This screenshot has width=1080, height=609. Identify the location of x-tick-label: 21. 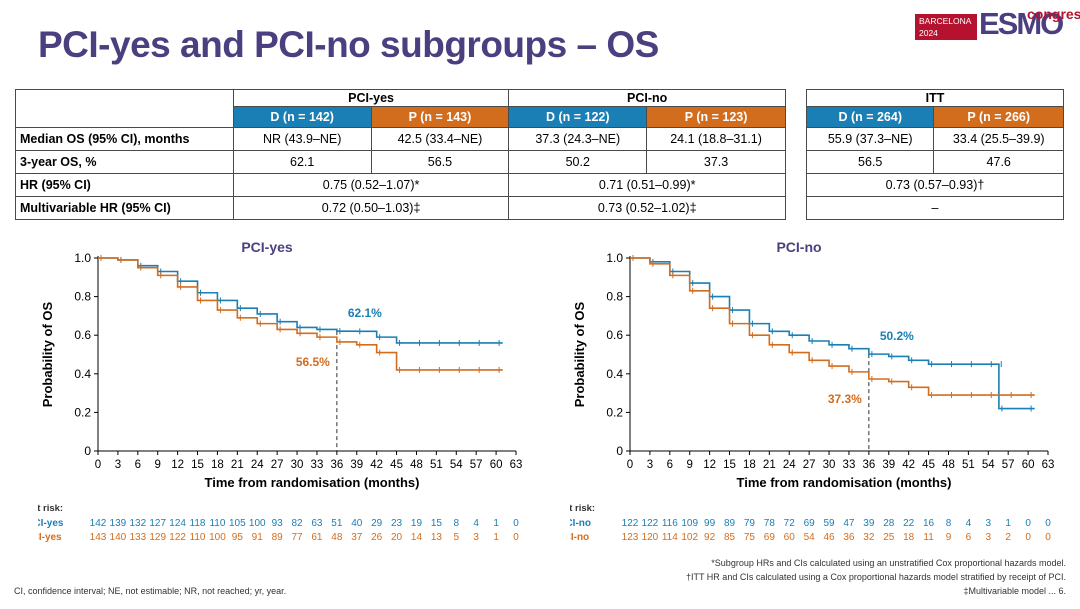
(769, 465).